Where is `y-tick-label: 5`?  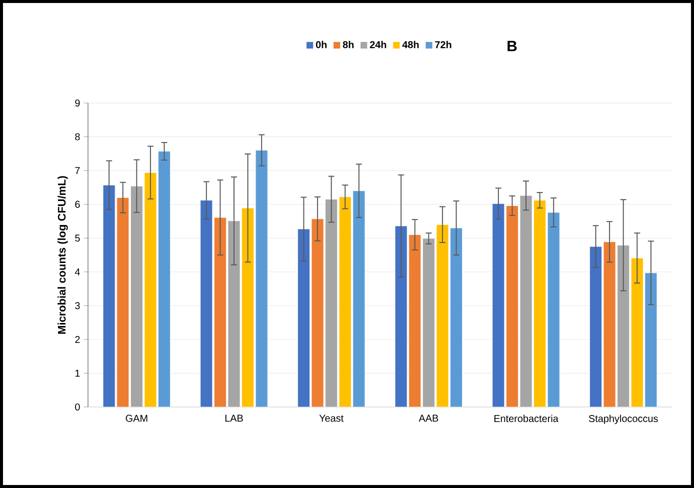
y-tick-label: 5 is located at coordinates (77, 238).